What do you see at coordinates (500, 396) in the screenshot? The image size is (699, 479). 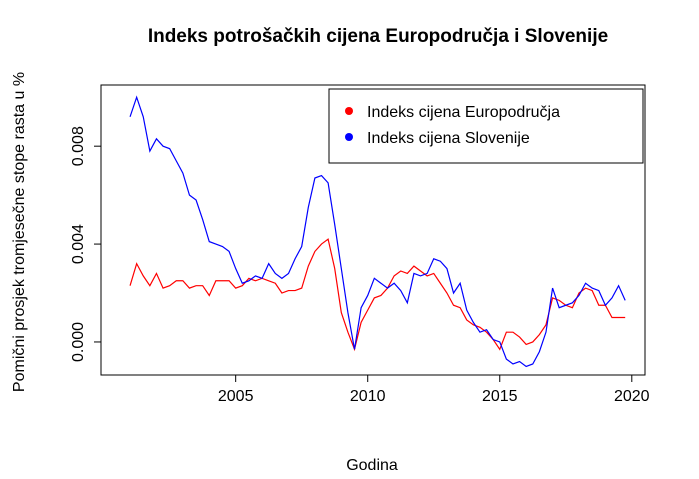 I see `x-tick-label: 2015` at bounding box center [500, 396].